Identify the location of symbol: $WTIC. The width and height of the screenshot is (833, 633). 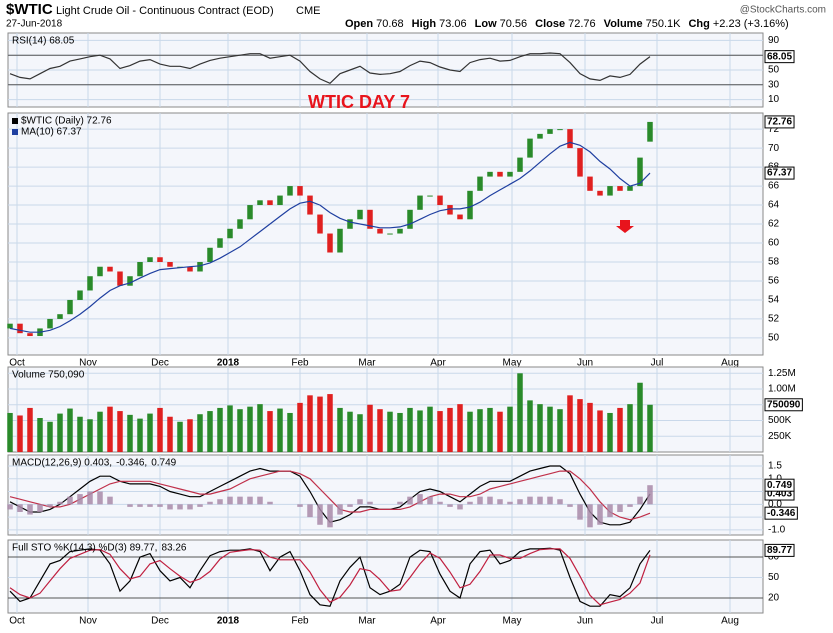
(29, 9).